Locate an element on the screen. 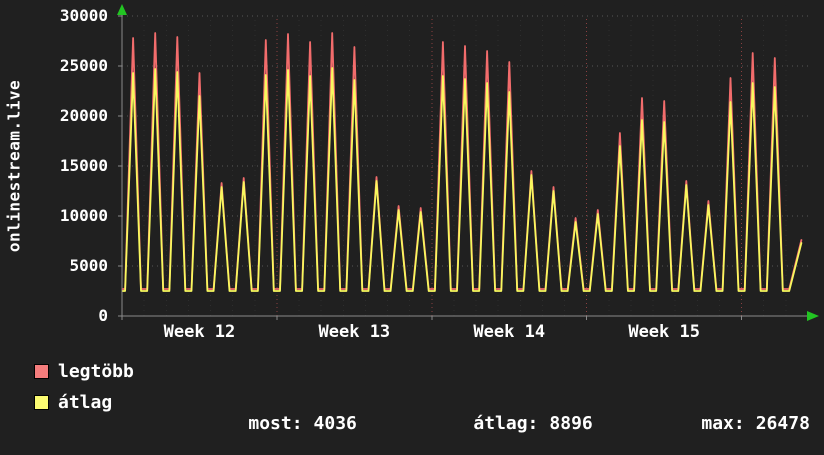 The width and height of the screenshot is (824, 455). y-axis-arrow-icon is located at coordinates (122, 9).